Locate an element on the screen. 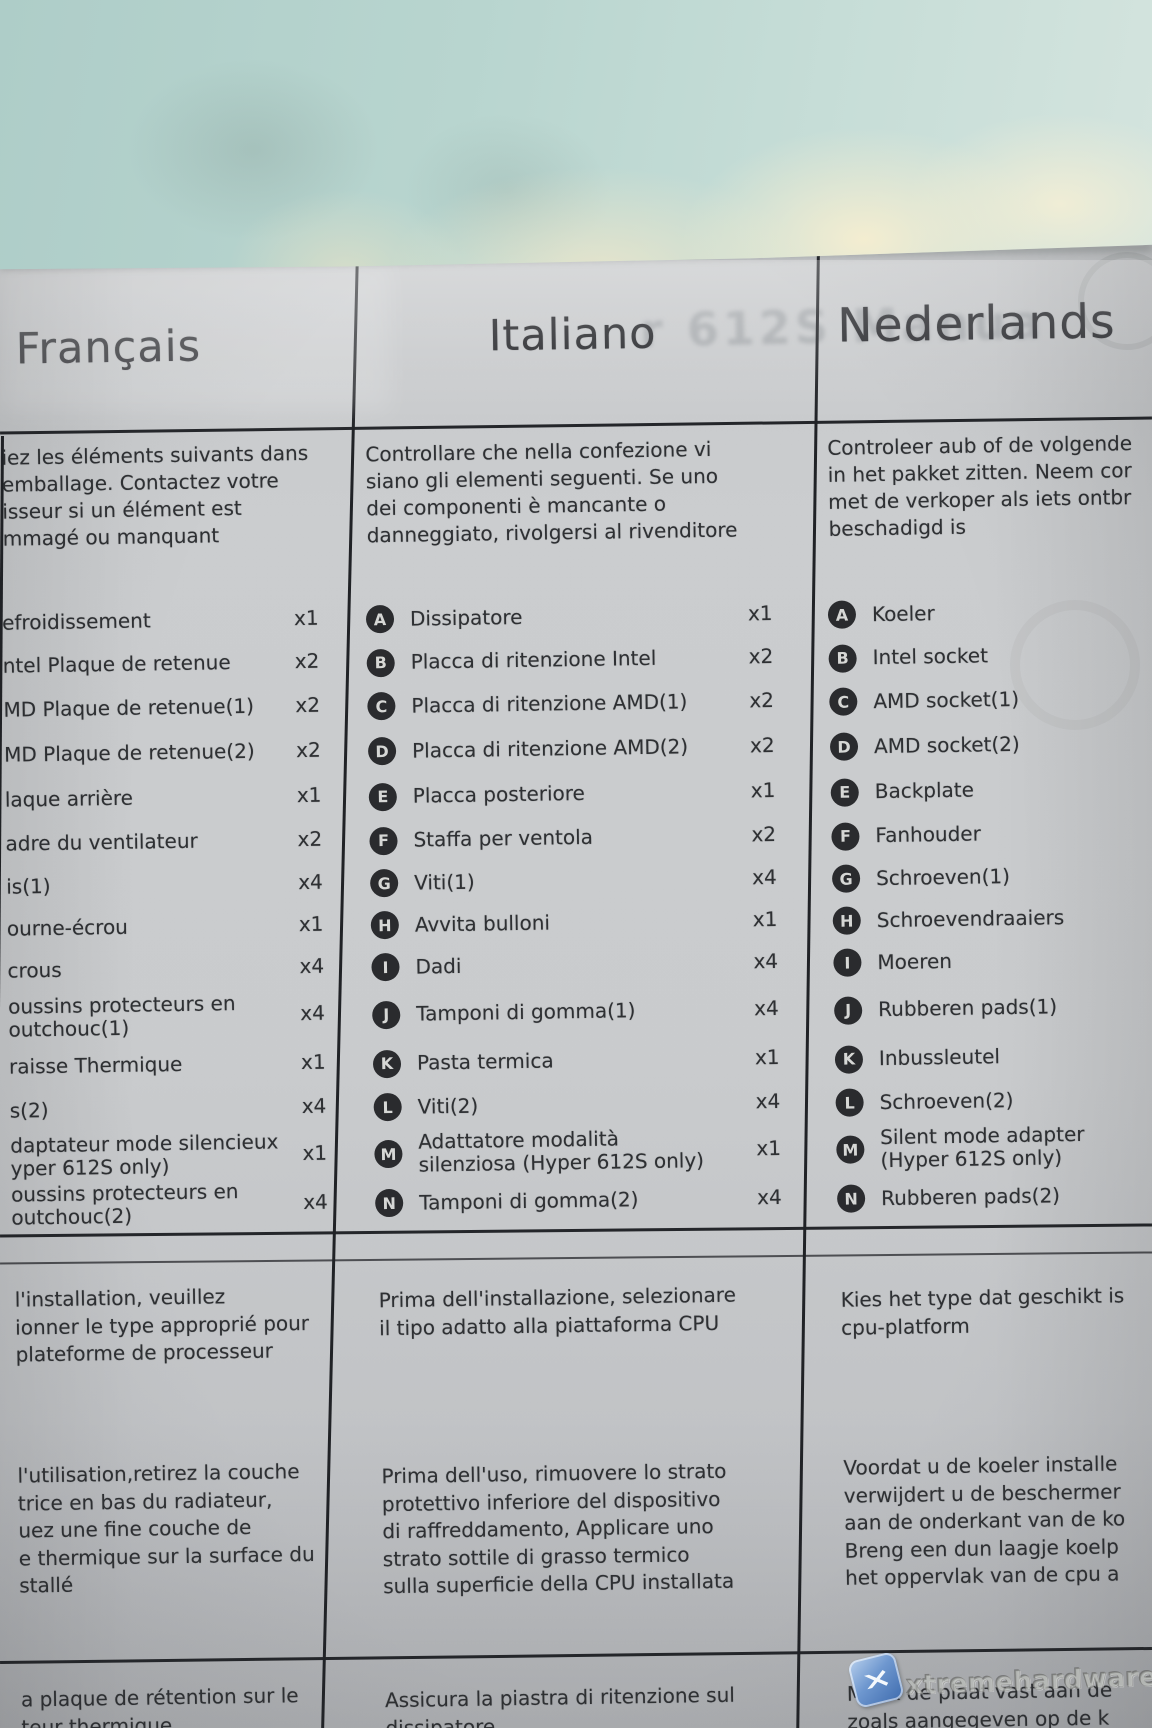 Image resolution: width=1152 pixels, height=1728 pixels. list-item: A Koeler is located at coordinates (989, 611).